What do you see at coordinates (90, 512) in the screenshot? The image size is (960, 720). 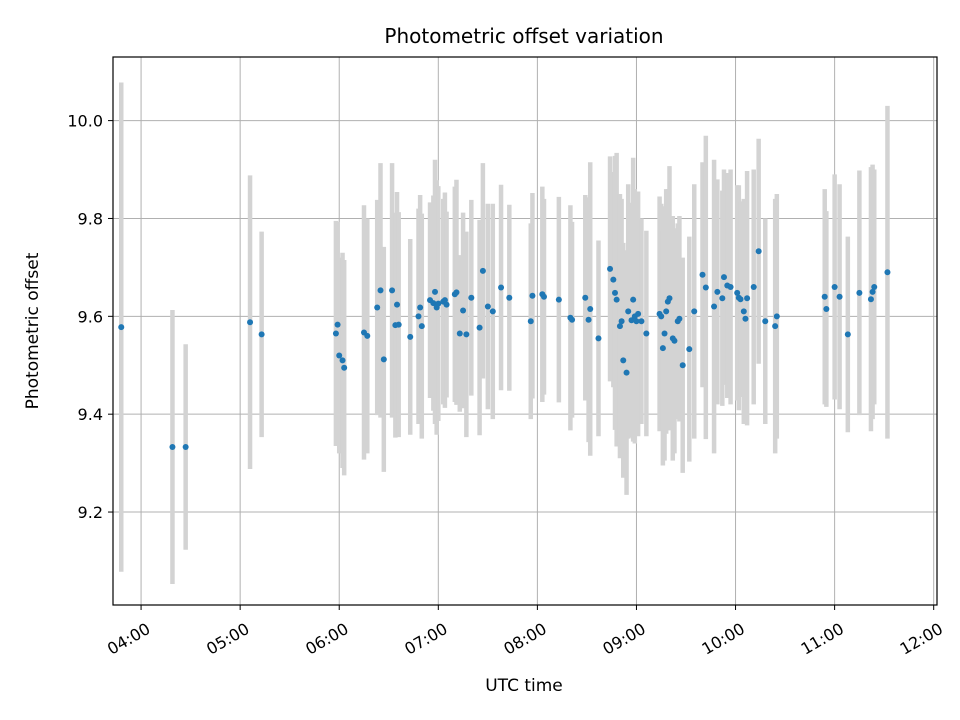 I see `y-tick-label: 9.2` at bounding box center [90, 512].